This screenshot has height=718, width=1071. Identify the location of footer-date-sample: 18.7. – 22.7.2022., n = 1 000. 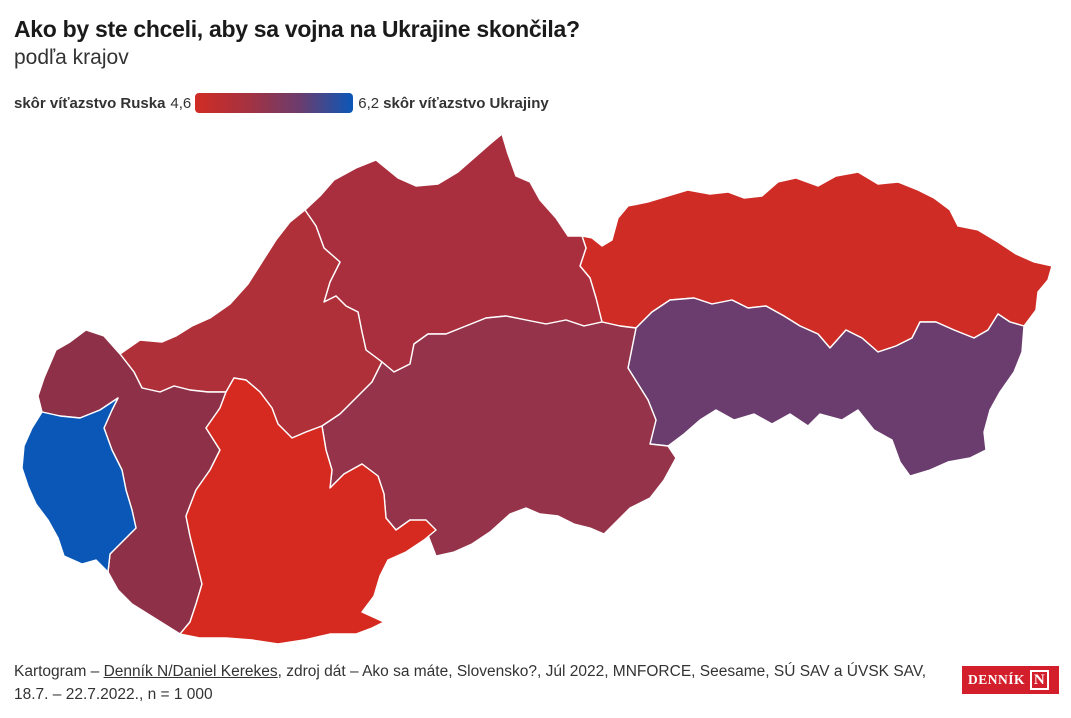
(113, 694).